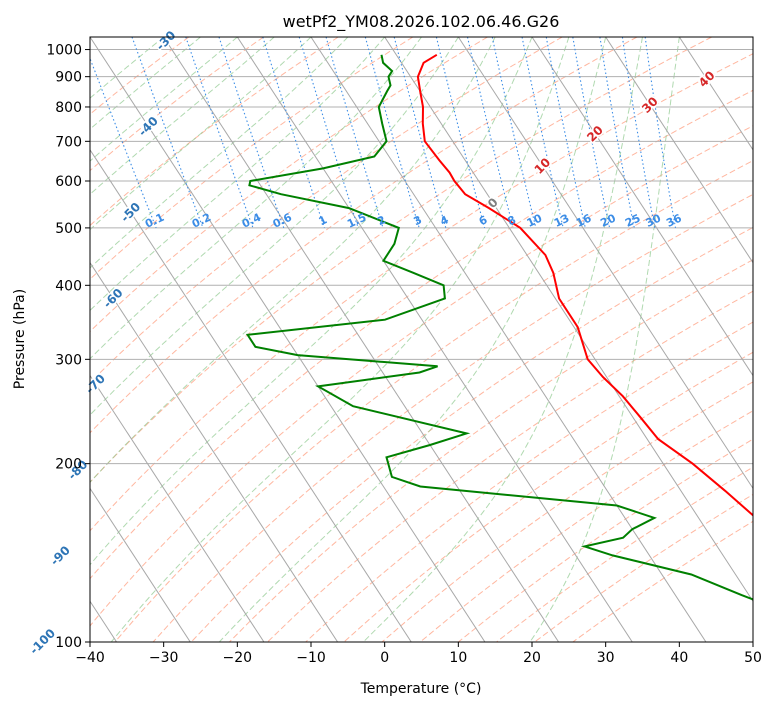 This screenshot has width=775, height=708. What do you see at coordinates (458, 658) in the screenshot?
I see `x-tick-label: 10` at bounding box center [458, 658].